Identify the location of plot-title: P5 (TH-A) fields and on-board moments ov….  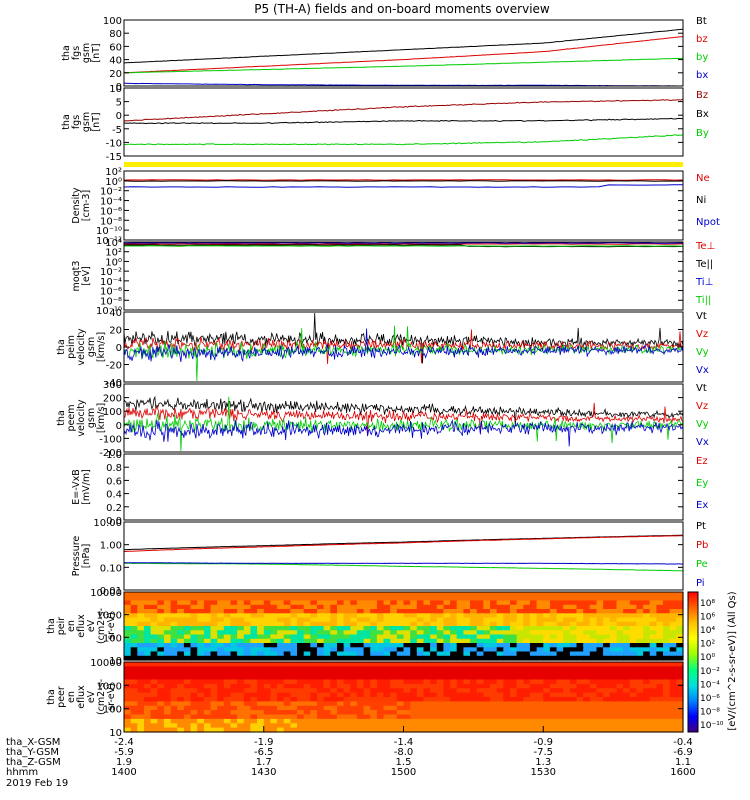
(402, 9).